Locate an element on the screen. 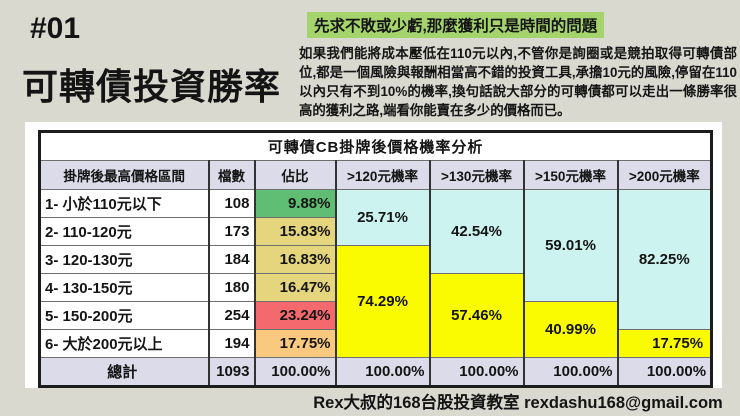 This screenshot has height=416, width=740. table-title: 可轉債CB掛牌後價格機率分析 is located at coordinates (375, 146).